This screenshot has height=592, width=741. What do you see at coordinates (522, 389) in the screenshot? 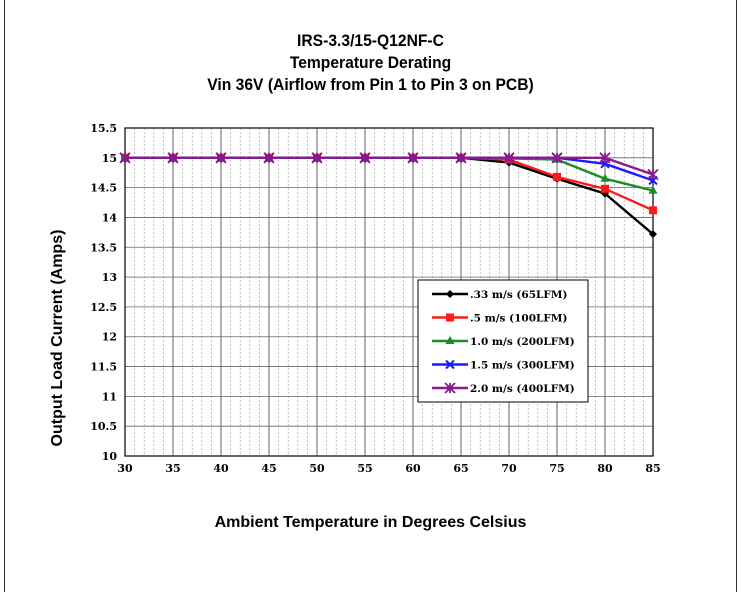
I see `legend-label: 2.0 m/s (400LFM)` at bounding box center [522, 389].